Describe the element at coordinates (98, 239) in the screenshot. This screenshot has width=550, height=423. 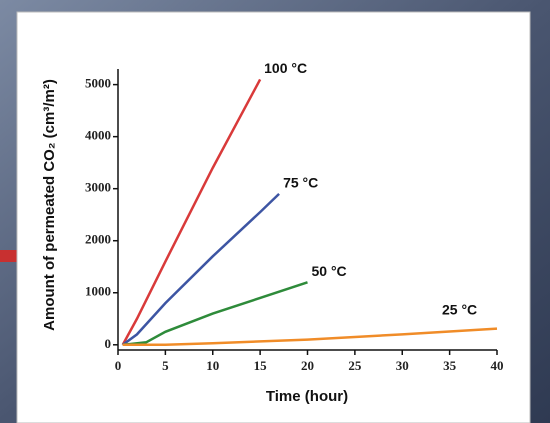
I see `y-tick-label: 2000` at that location.